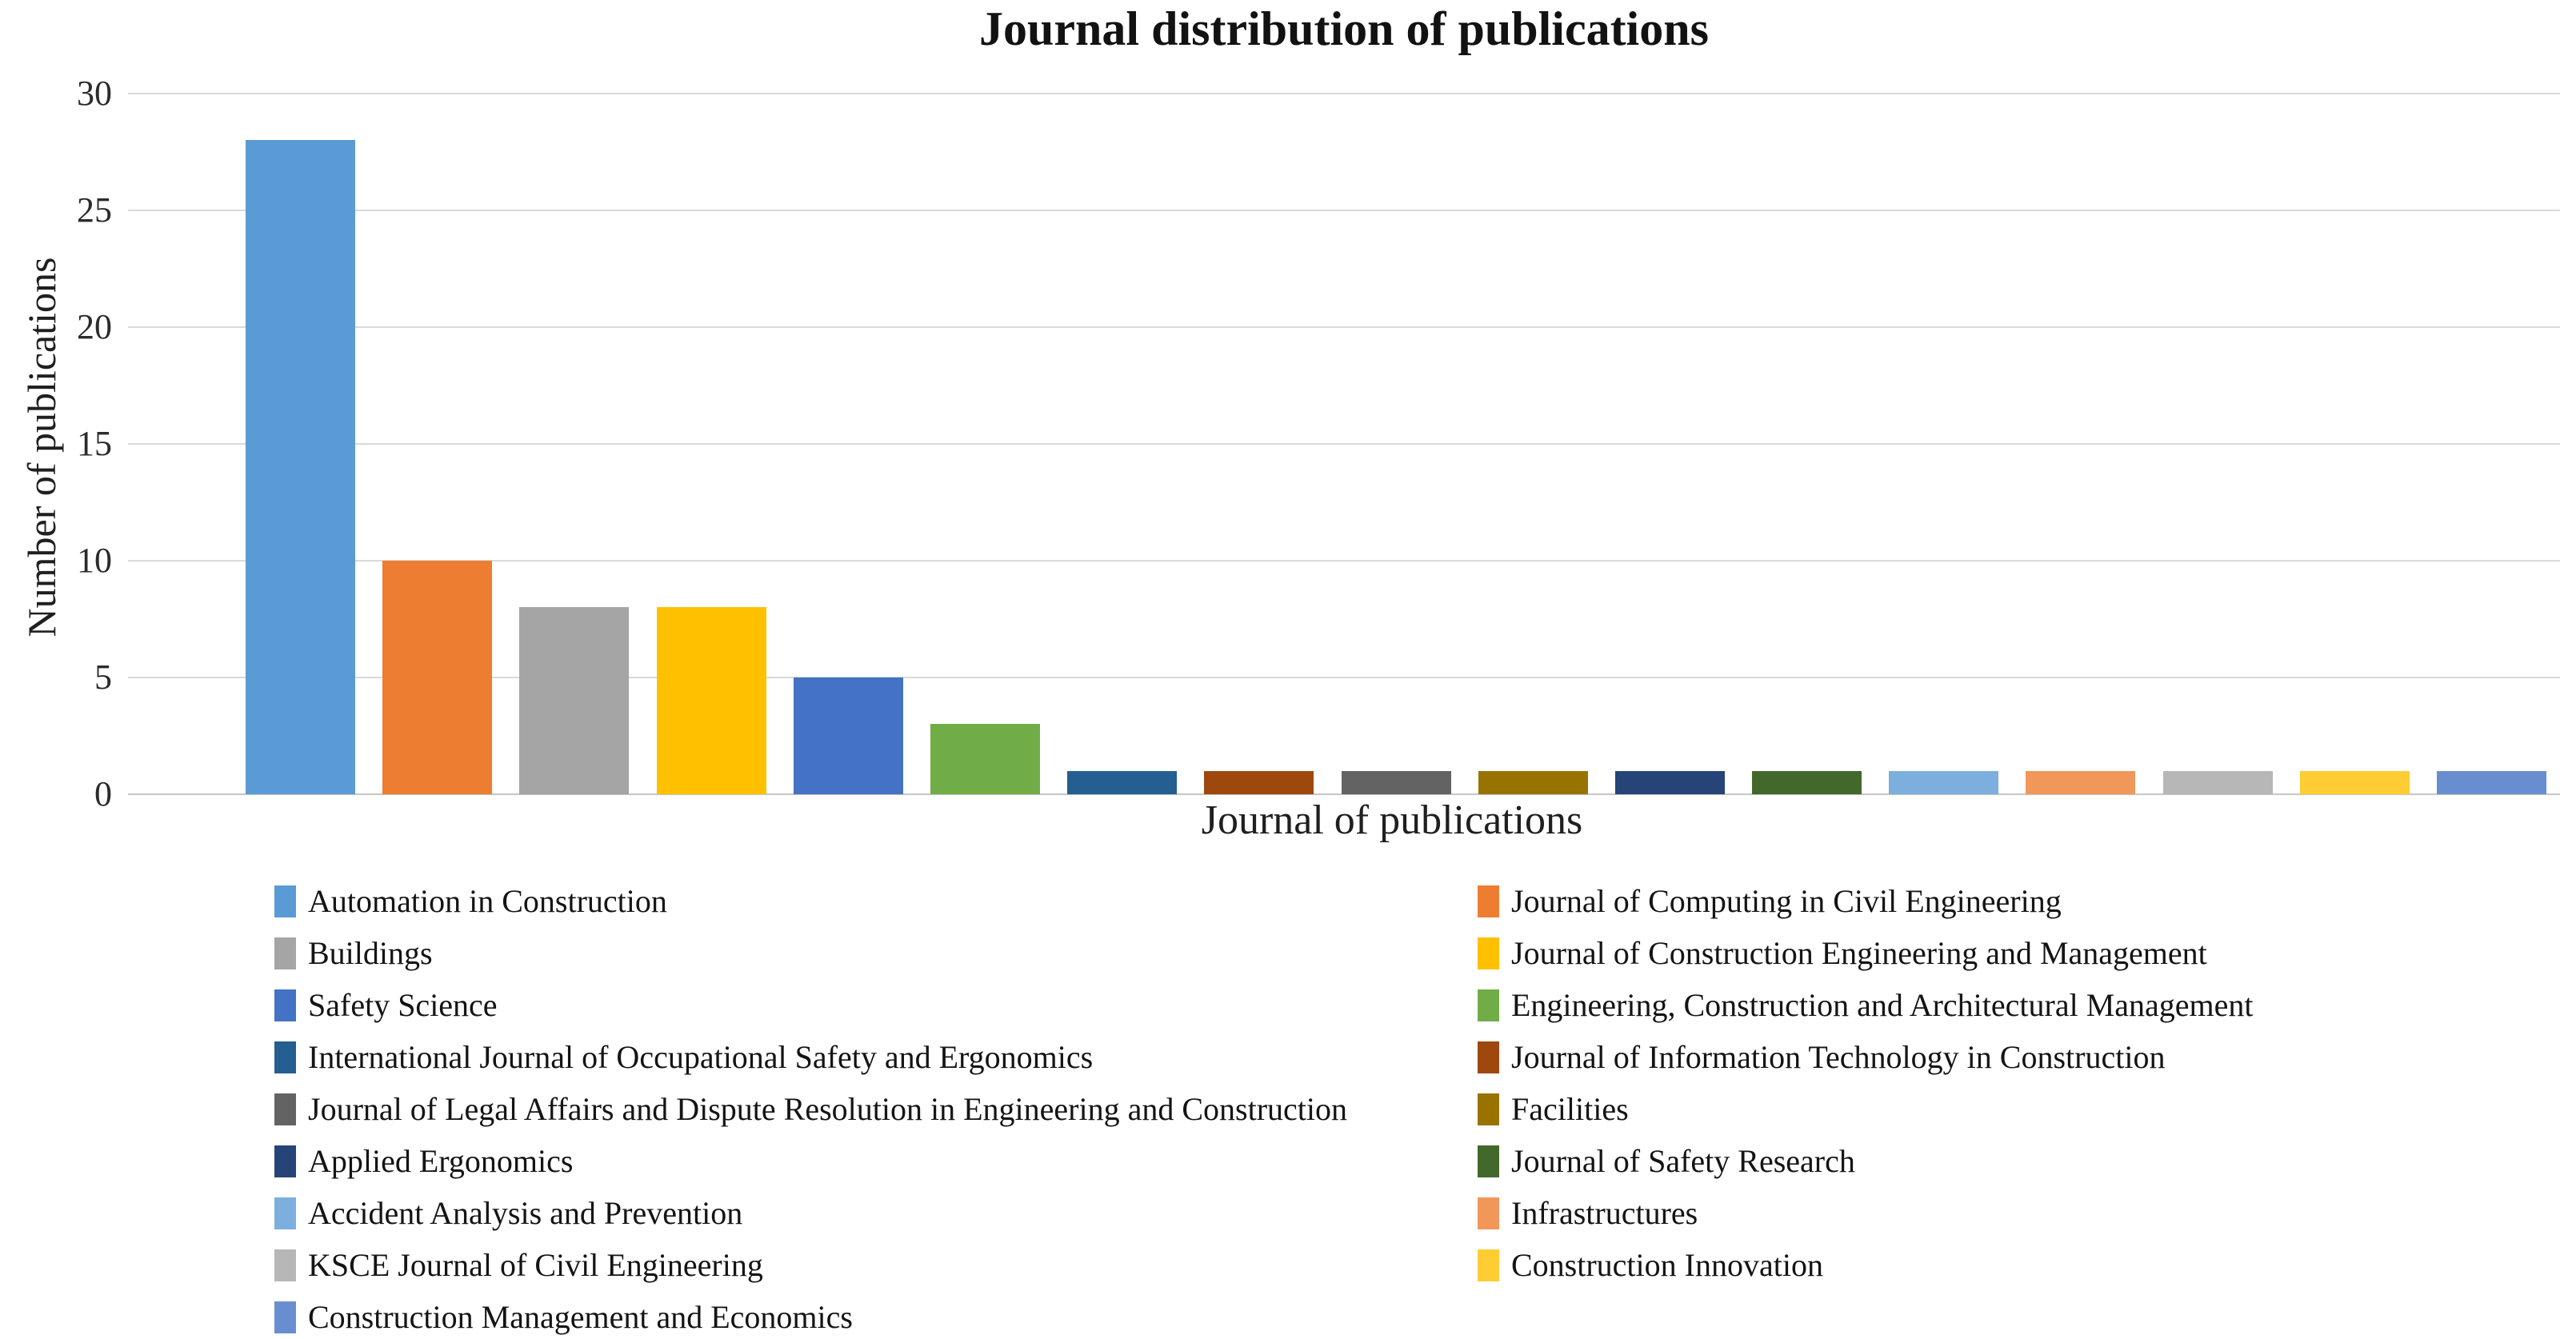  What do you see at coordinates (94, 443) in the screenshot?
I see `y-tick-label: 15` at bounding box center [94, 443].